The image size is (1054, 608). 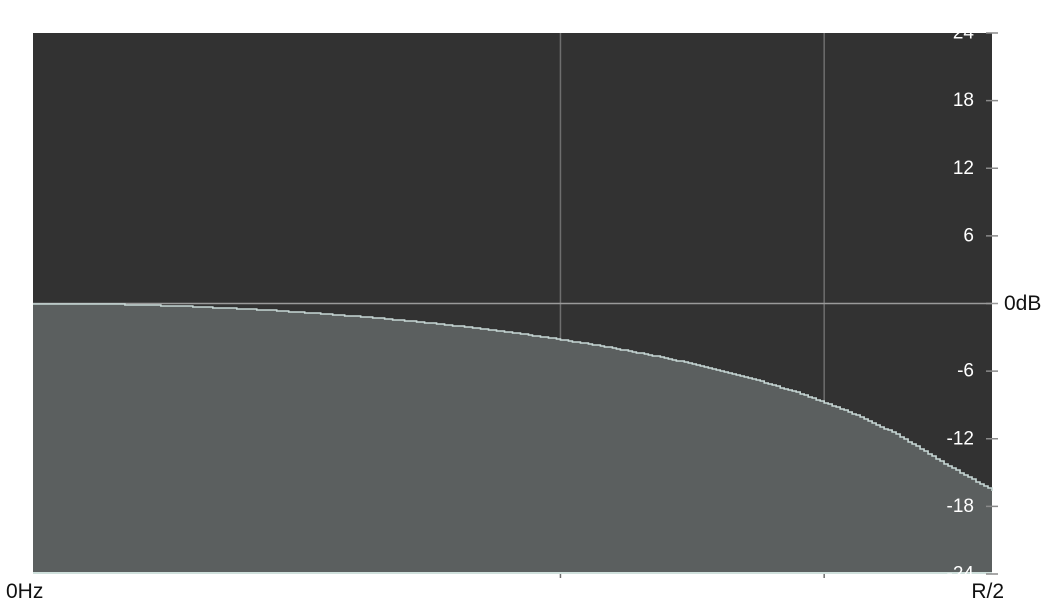 What do you see at coordinates (964, 33) in the screenshot?
I see `y-tick-label: 24` at bounding box center [964, 33].